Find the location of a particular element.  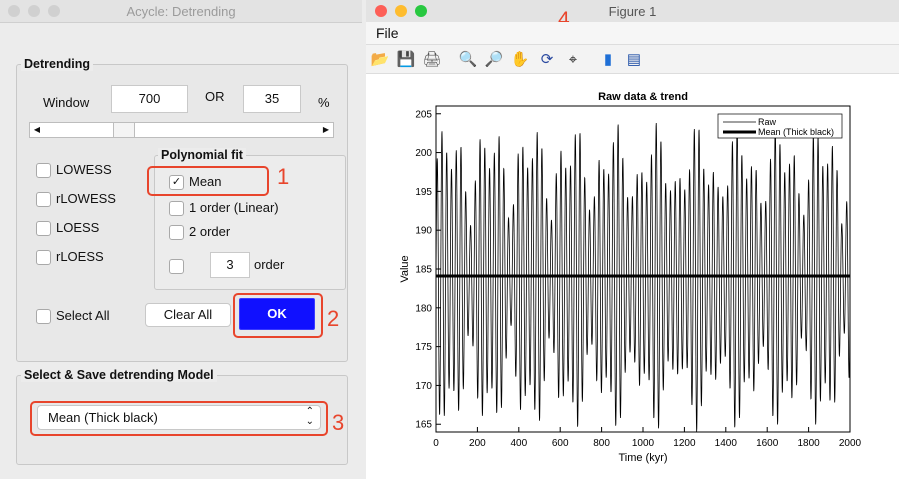

window-label: Window is located at coordinates (66, 102).